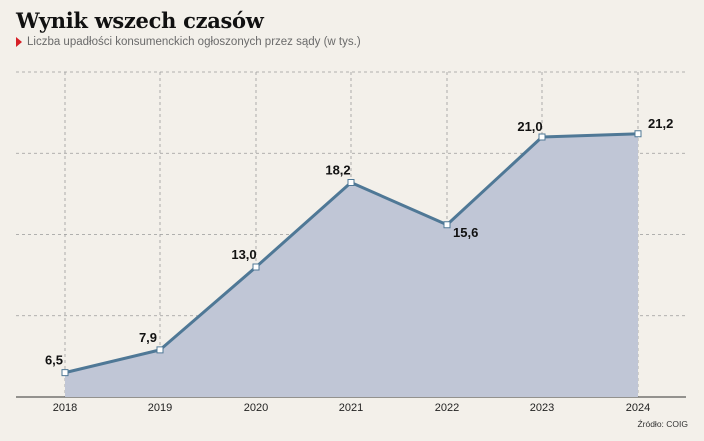 The width and height of the screenshot is (704, 441). Describe the element at coordinates (447, 408) in the screenshot. I see `x-tick-label: 2022` at that location.